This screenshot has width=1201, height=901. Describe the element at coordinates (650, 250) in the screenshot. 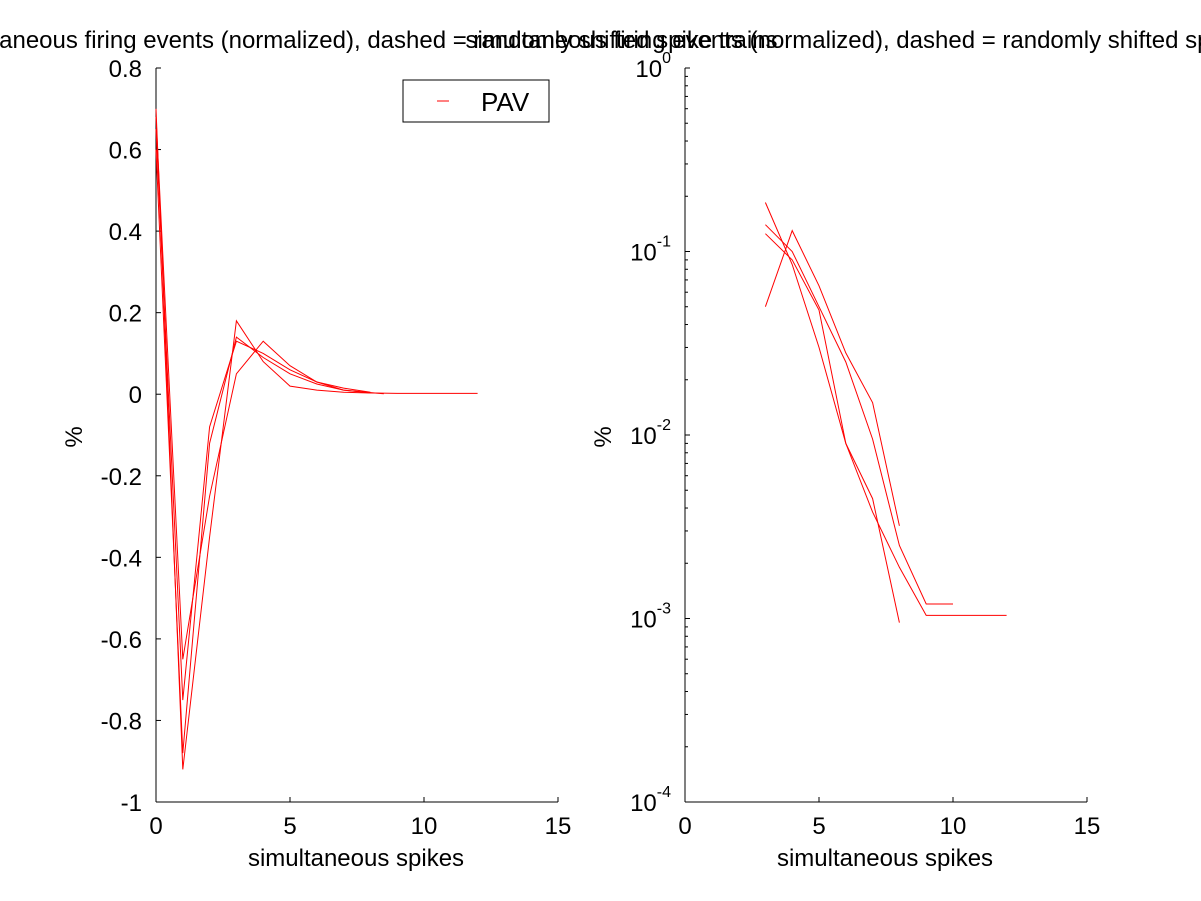

I see `y-tick-label: 10⁻¹` at that location.